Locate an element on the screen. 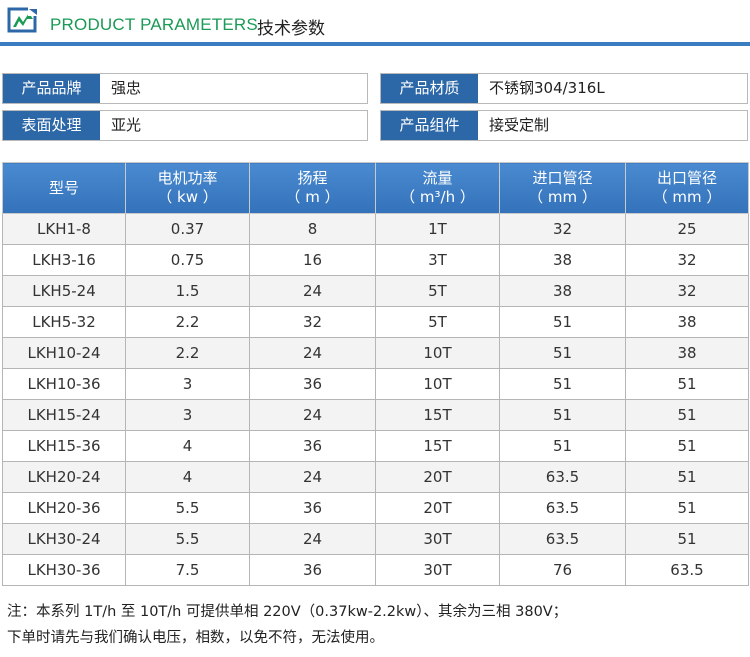 The height and width of the screenshot is (657, 750). table-cell: LKH1-8 is located at coordinates (64, 229).